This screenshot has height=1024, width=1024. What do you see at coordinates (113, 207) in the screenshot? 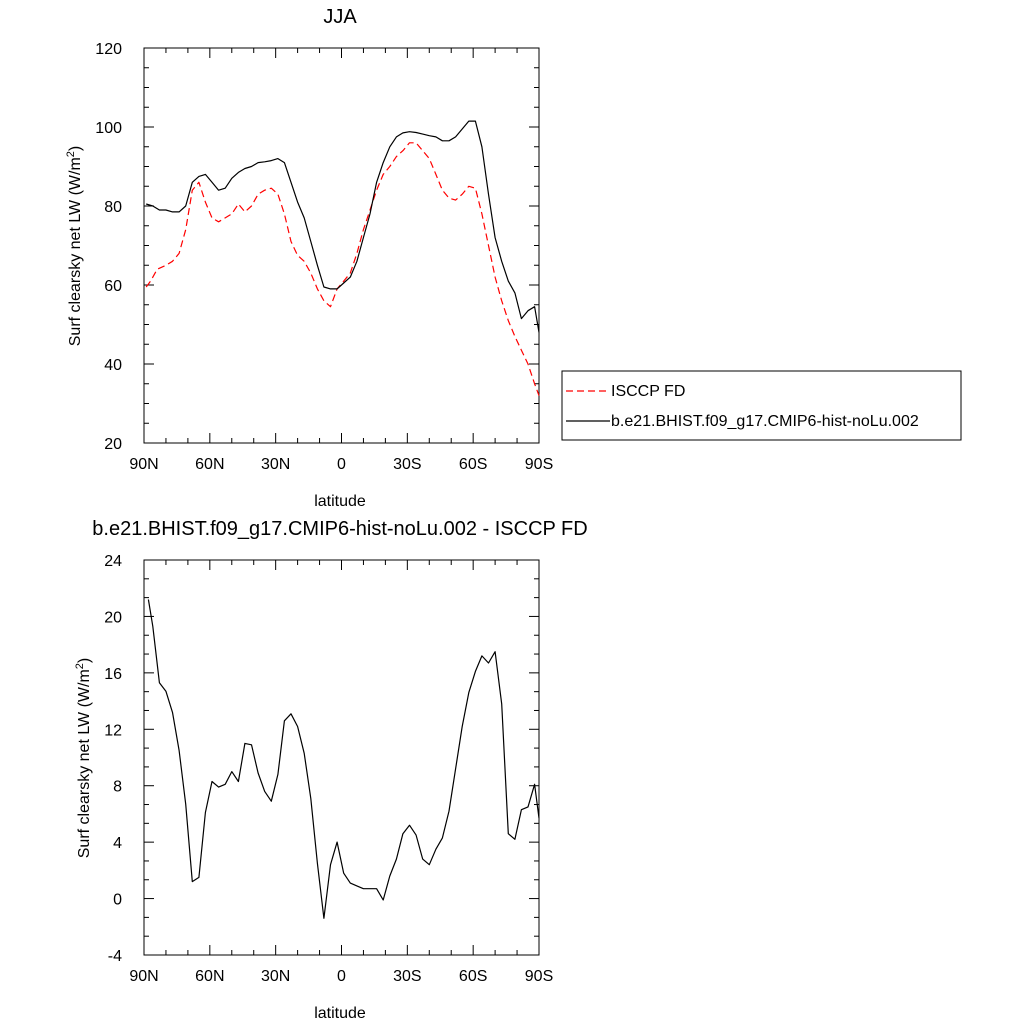
I see `y-tick-label: 80` at bounding box center [113, 207].